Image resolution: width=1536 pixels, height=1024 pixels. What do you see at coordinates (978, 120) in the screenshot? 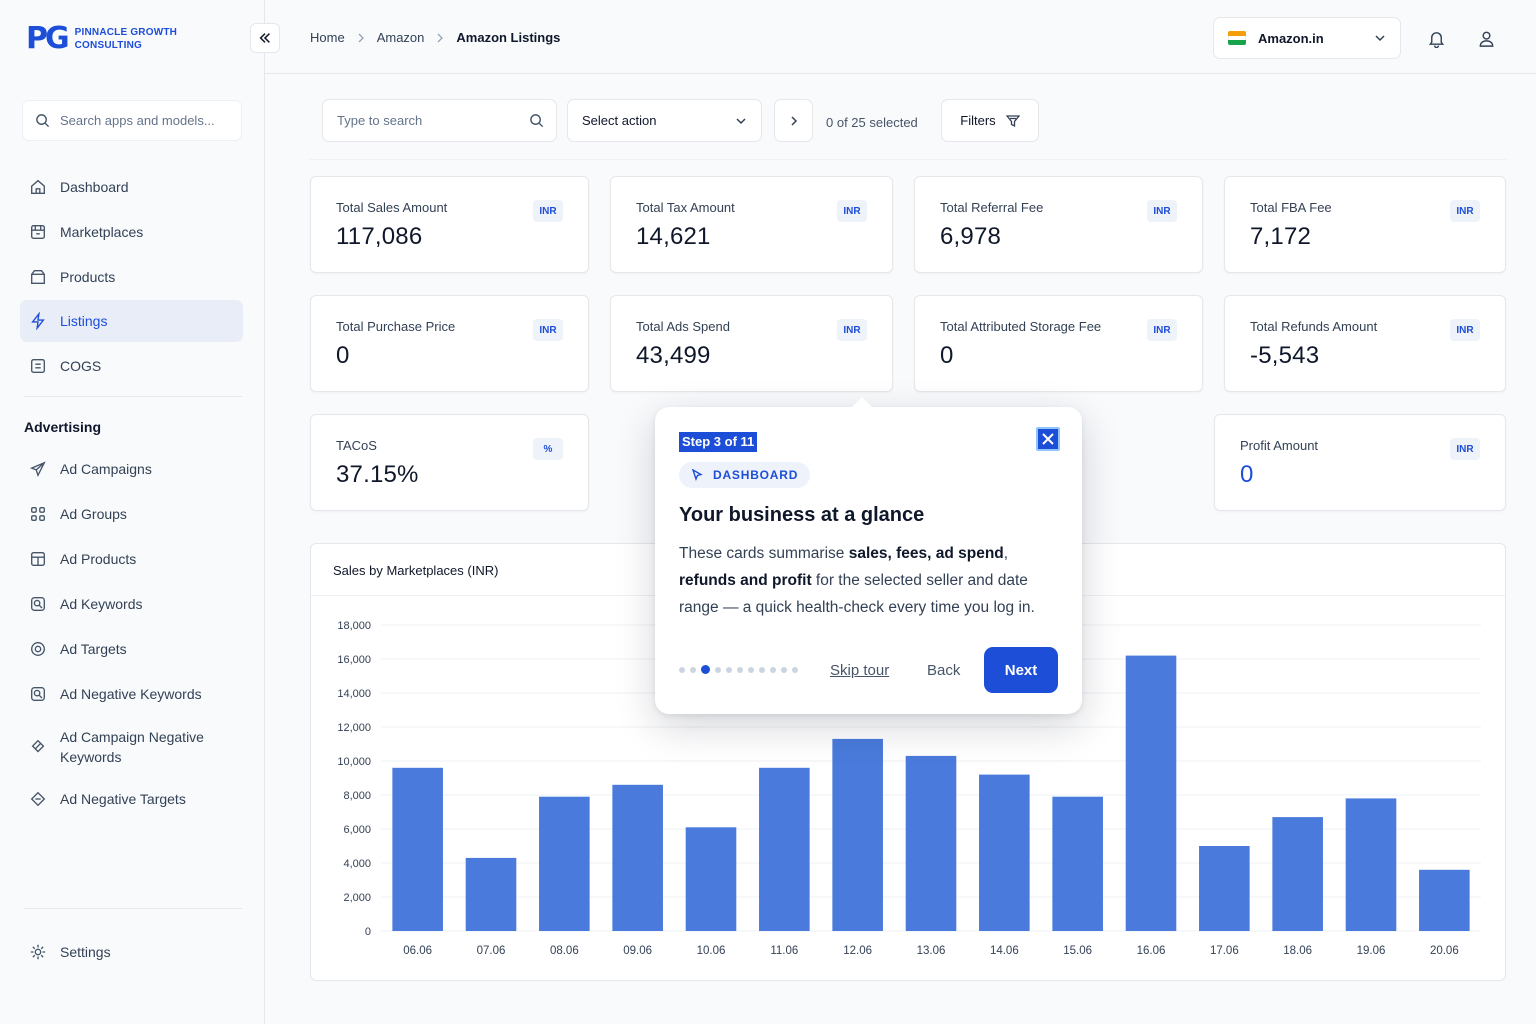
I see `filters-label: Filters` at bounding box center [978, 120].